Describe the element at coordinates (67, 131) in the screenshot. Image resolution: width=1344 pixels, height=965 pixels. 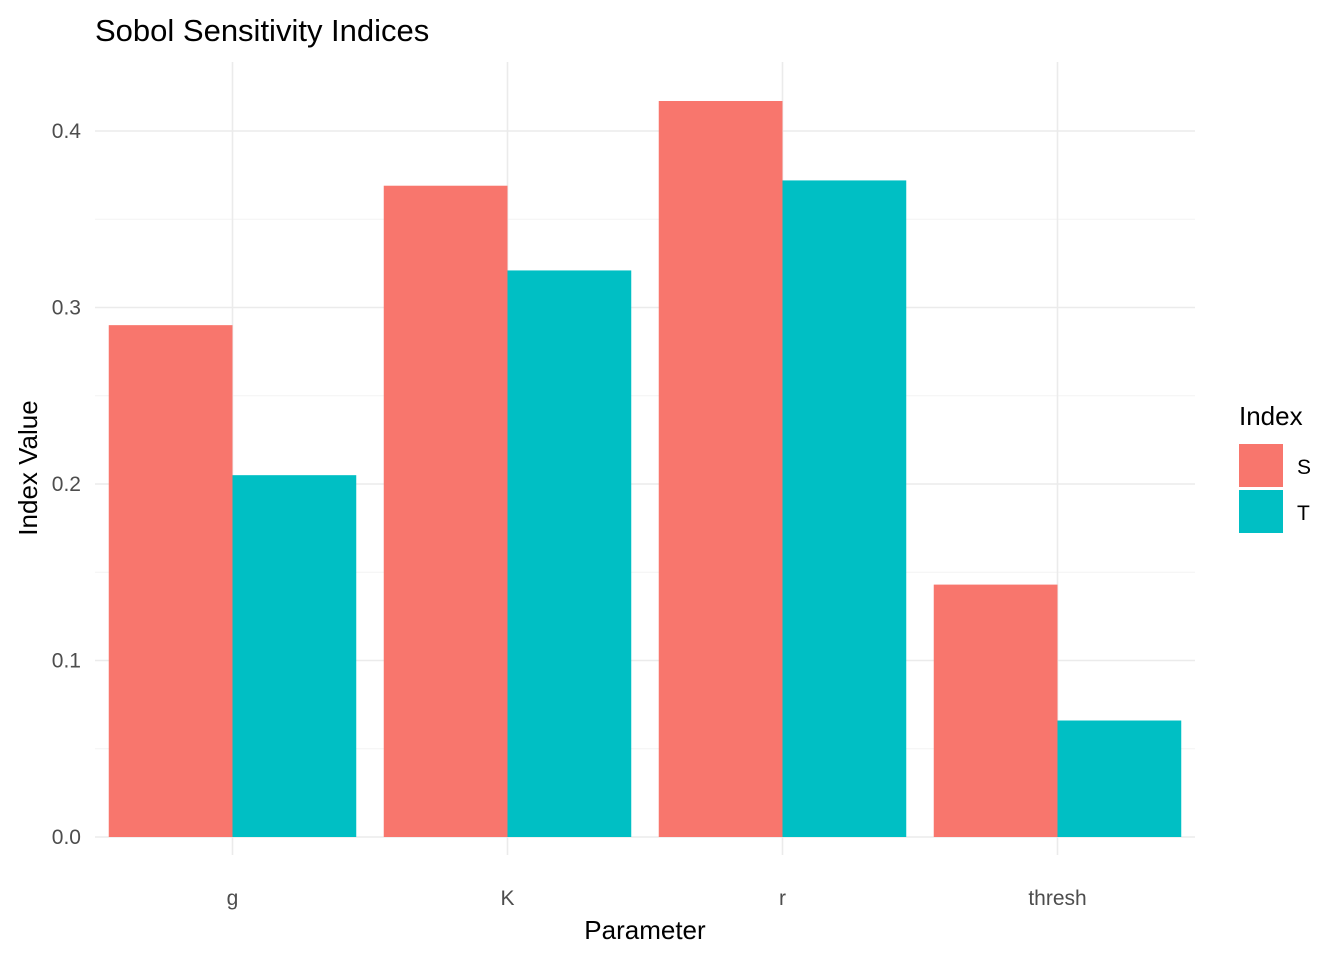
I see `y-tick-label: 0.4` at that location.